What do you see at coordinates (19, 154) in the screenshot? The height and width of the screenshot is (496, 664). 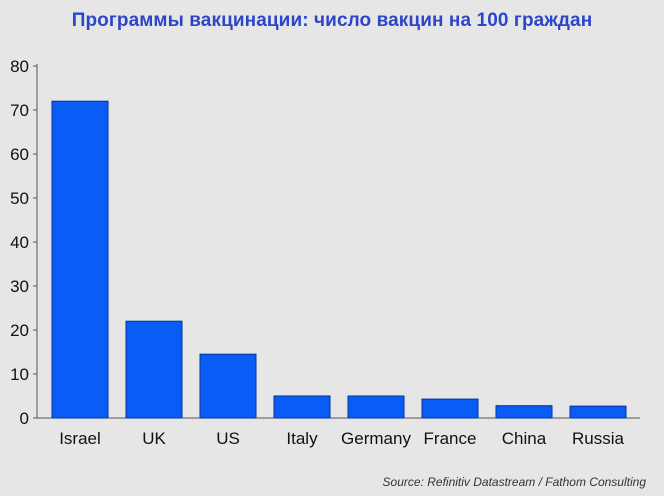 I see `y-tick-label: 60` at bounding box center [19, 154].